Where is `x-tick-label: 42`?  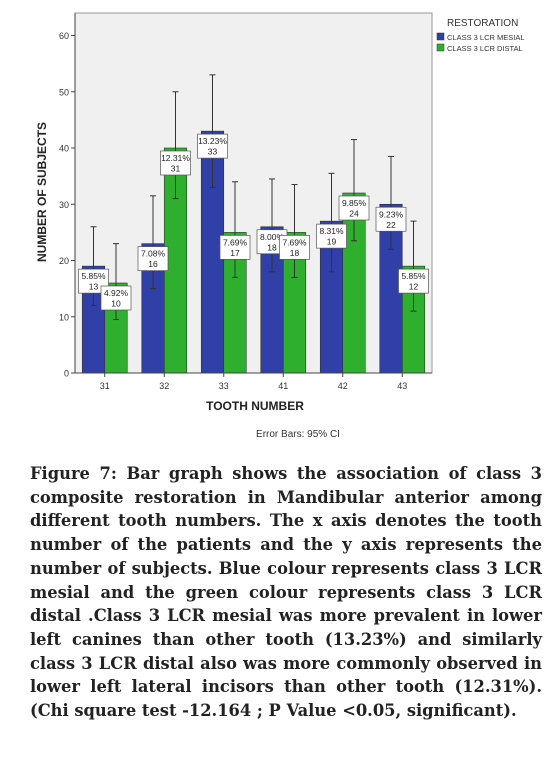 x-tick-label: 42 is located at coordinates (343, 386).